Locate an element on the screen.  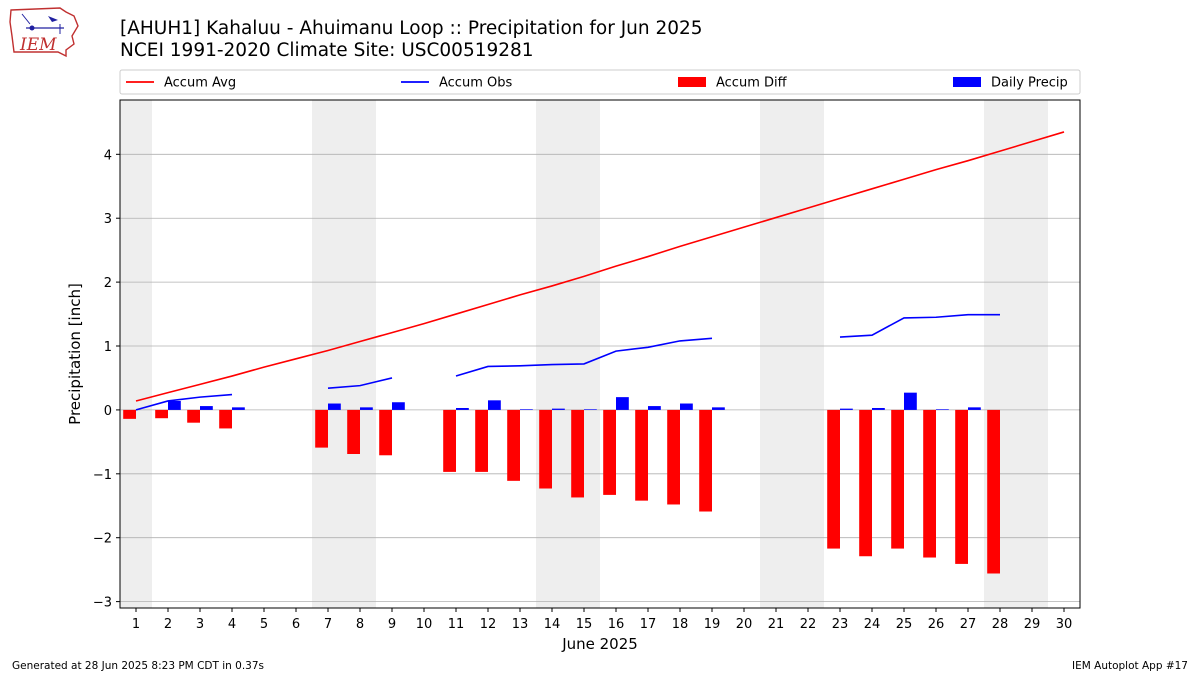
x-tick-label: 14 is located at coordinates (552, 624).